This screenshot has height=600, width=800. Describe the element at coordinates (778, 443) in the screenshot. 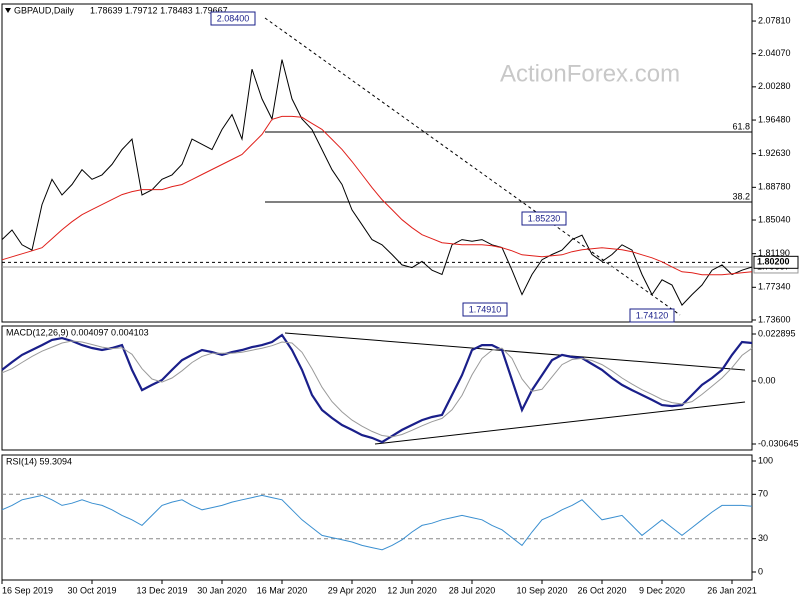

I see `y-tick-label: -0.030645` at that location.